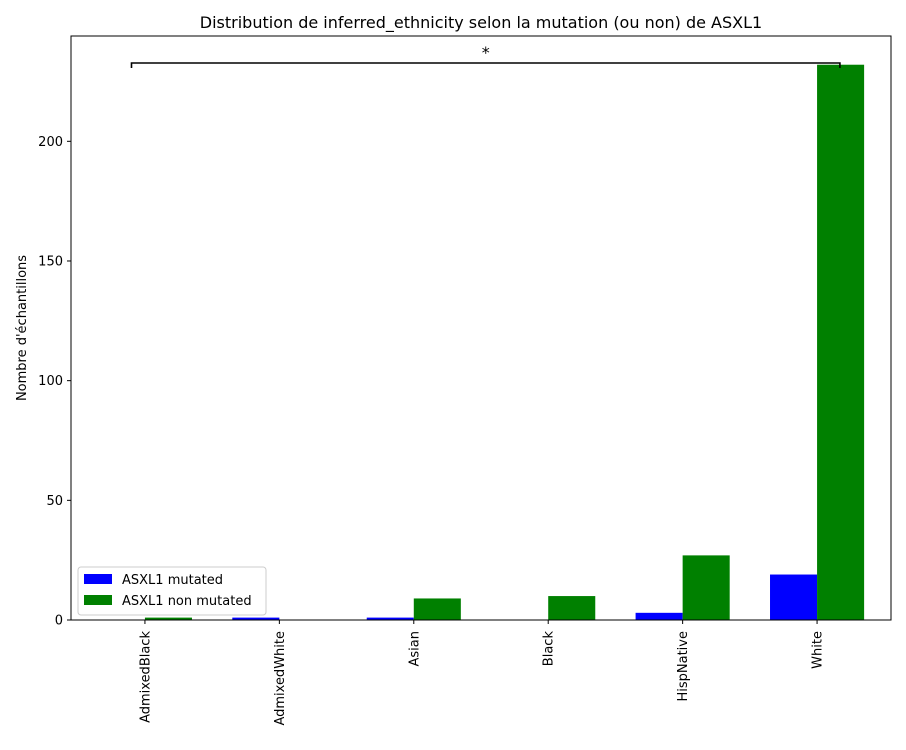 The height and width of the screenshot is (750, 906). I want to click on y-tick-label: 200, so click(50, 142).